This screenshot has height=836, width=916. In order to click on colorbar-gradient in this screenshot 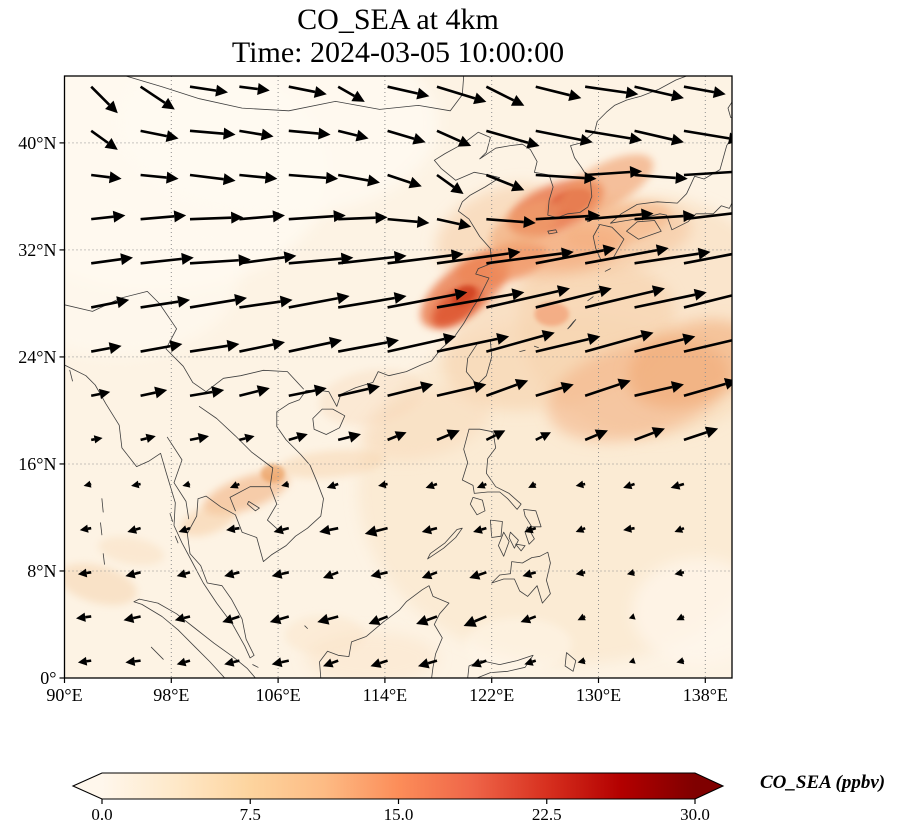, I will do `click(398, 786)`.